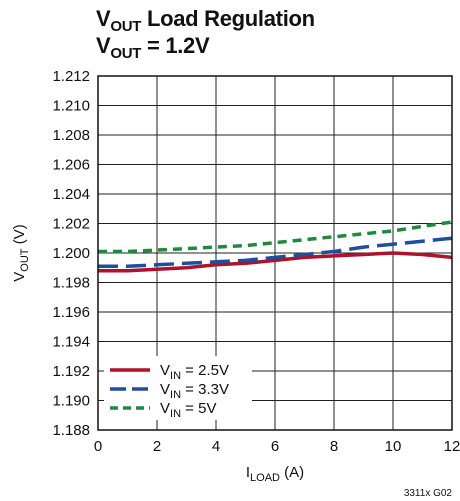 Image resolution: width=460 pixels, height=501 pixels. I want to click on x-tick-label-0: 0, so click(98, 446).